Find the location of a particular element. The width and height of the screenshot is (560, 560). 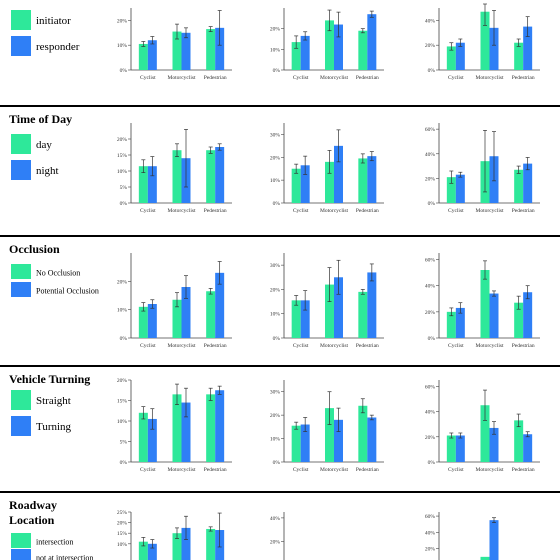

y-tick-label: 30% is located at coordinates (275, 135).